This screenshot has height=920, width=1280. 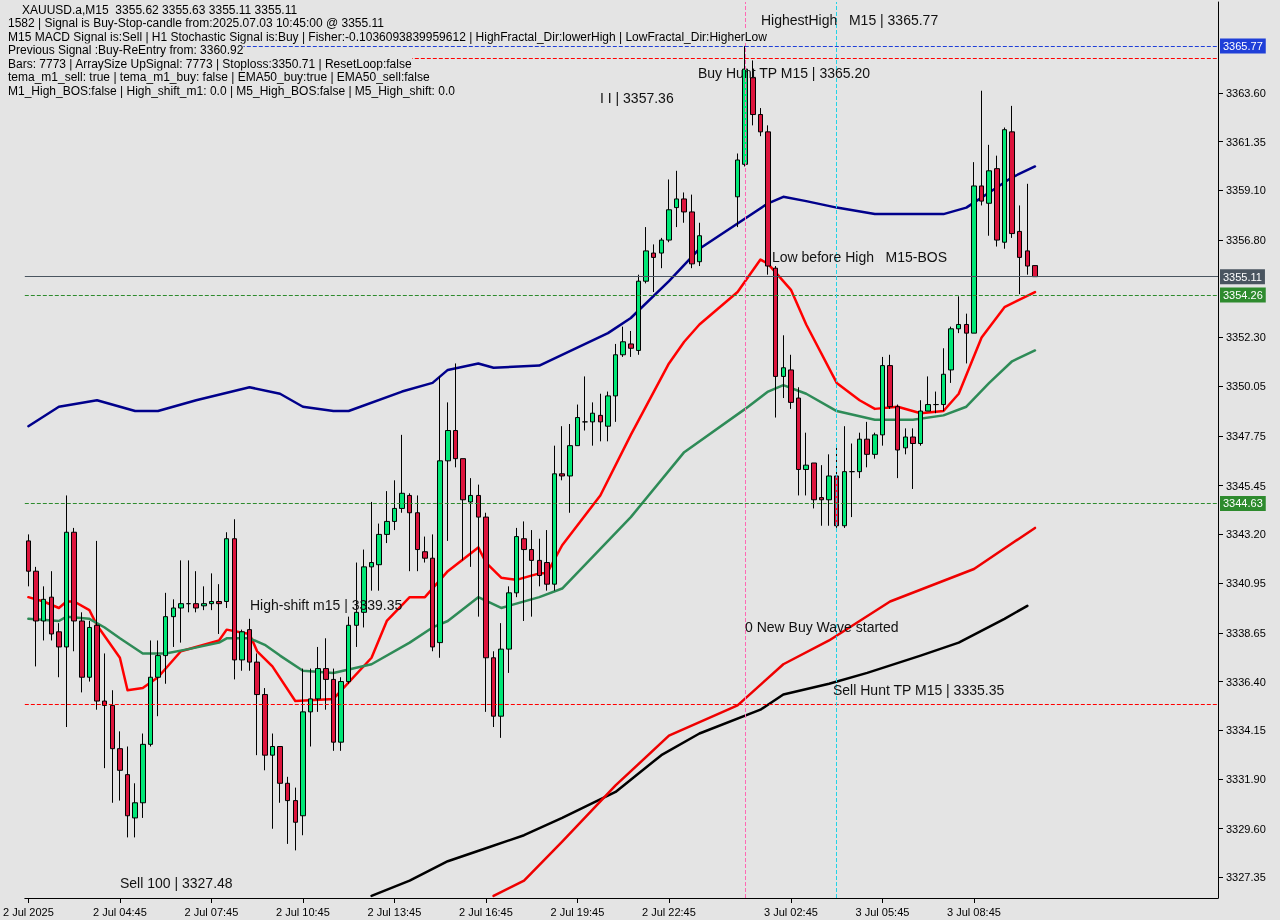 I want to click on y-tick-label: 3338.65, so click(x=1246, y=632).